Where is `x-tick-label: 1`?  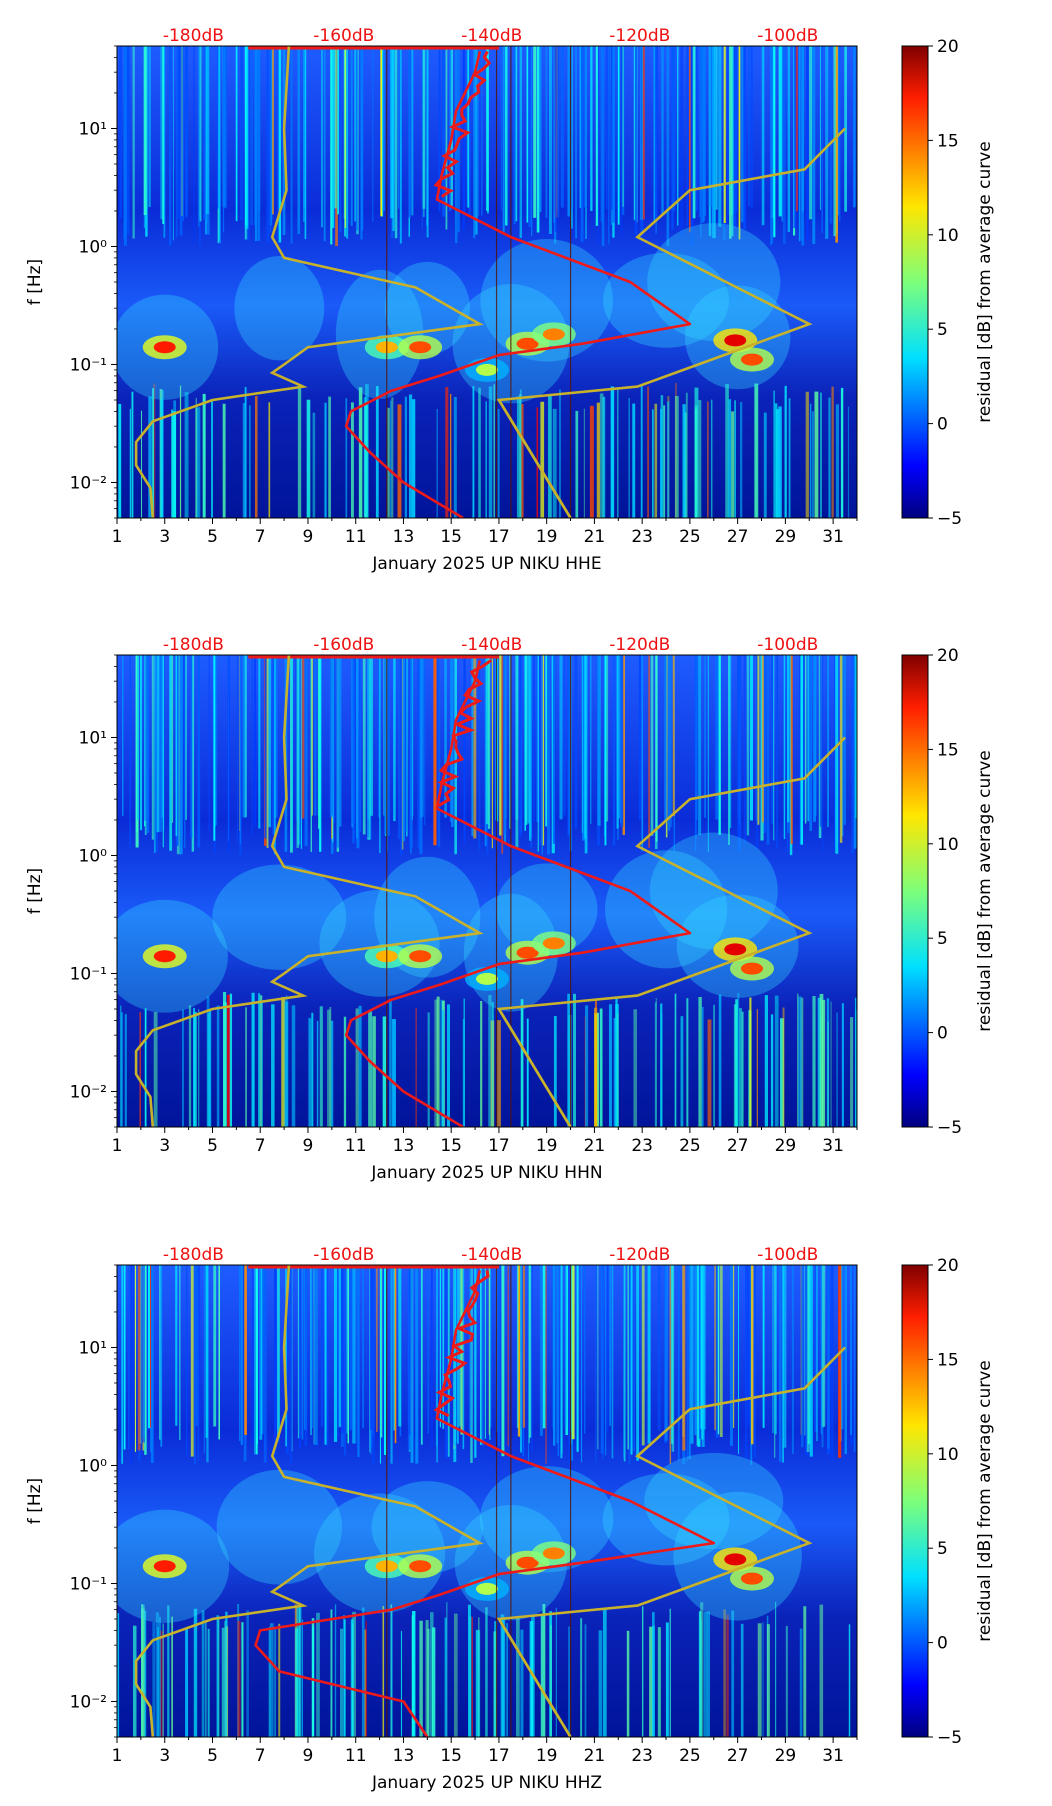 x-tick-label: 1 is located at coordinates (117, 1146).